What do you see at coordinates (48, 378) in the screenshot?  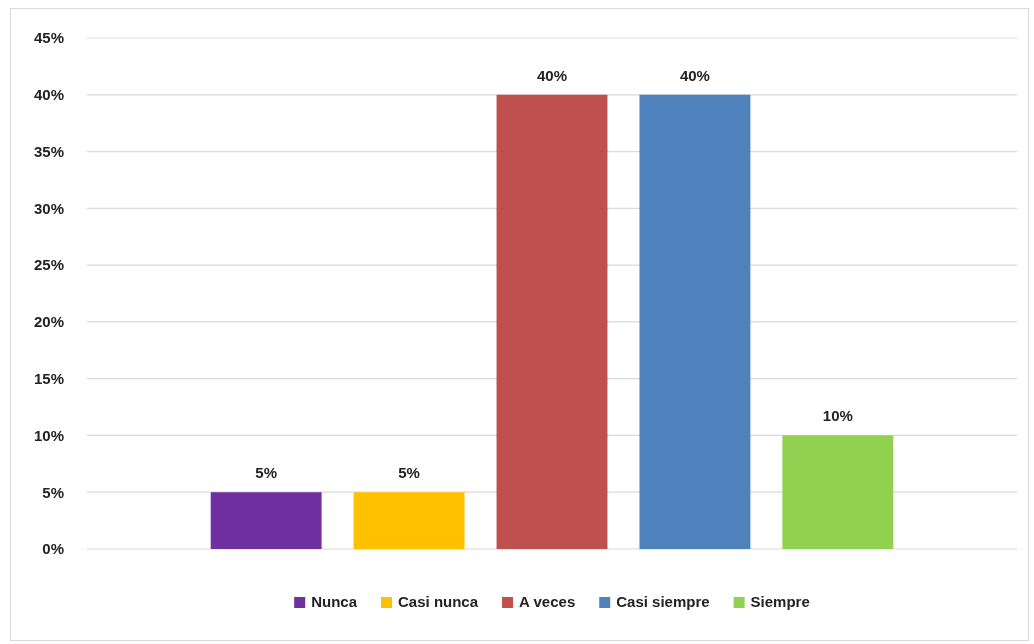 I see `y-tick-label: 15%` at bounding box center [48, 378].